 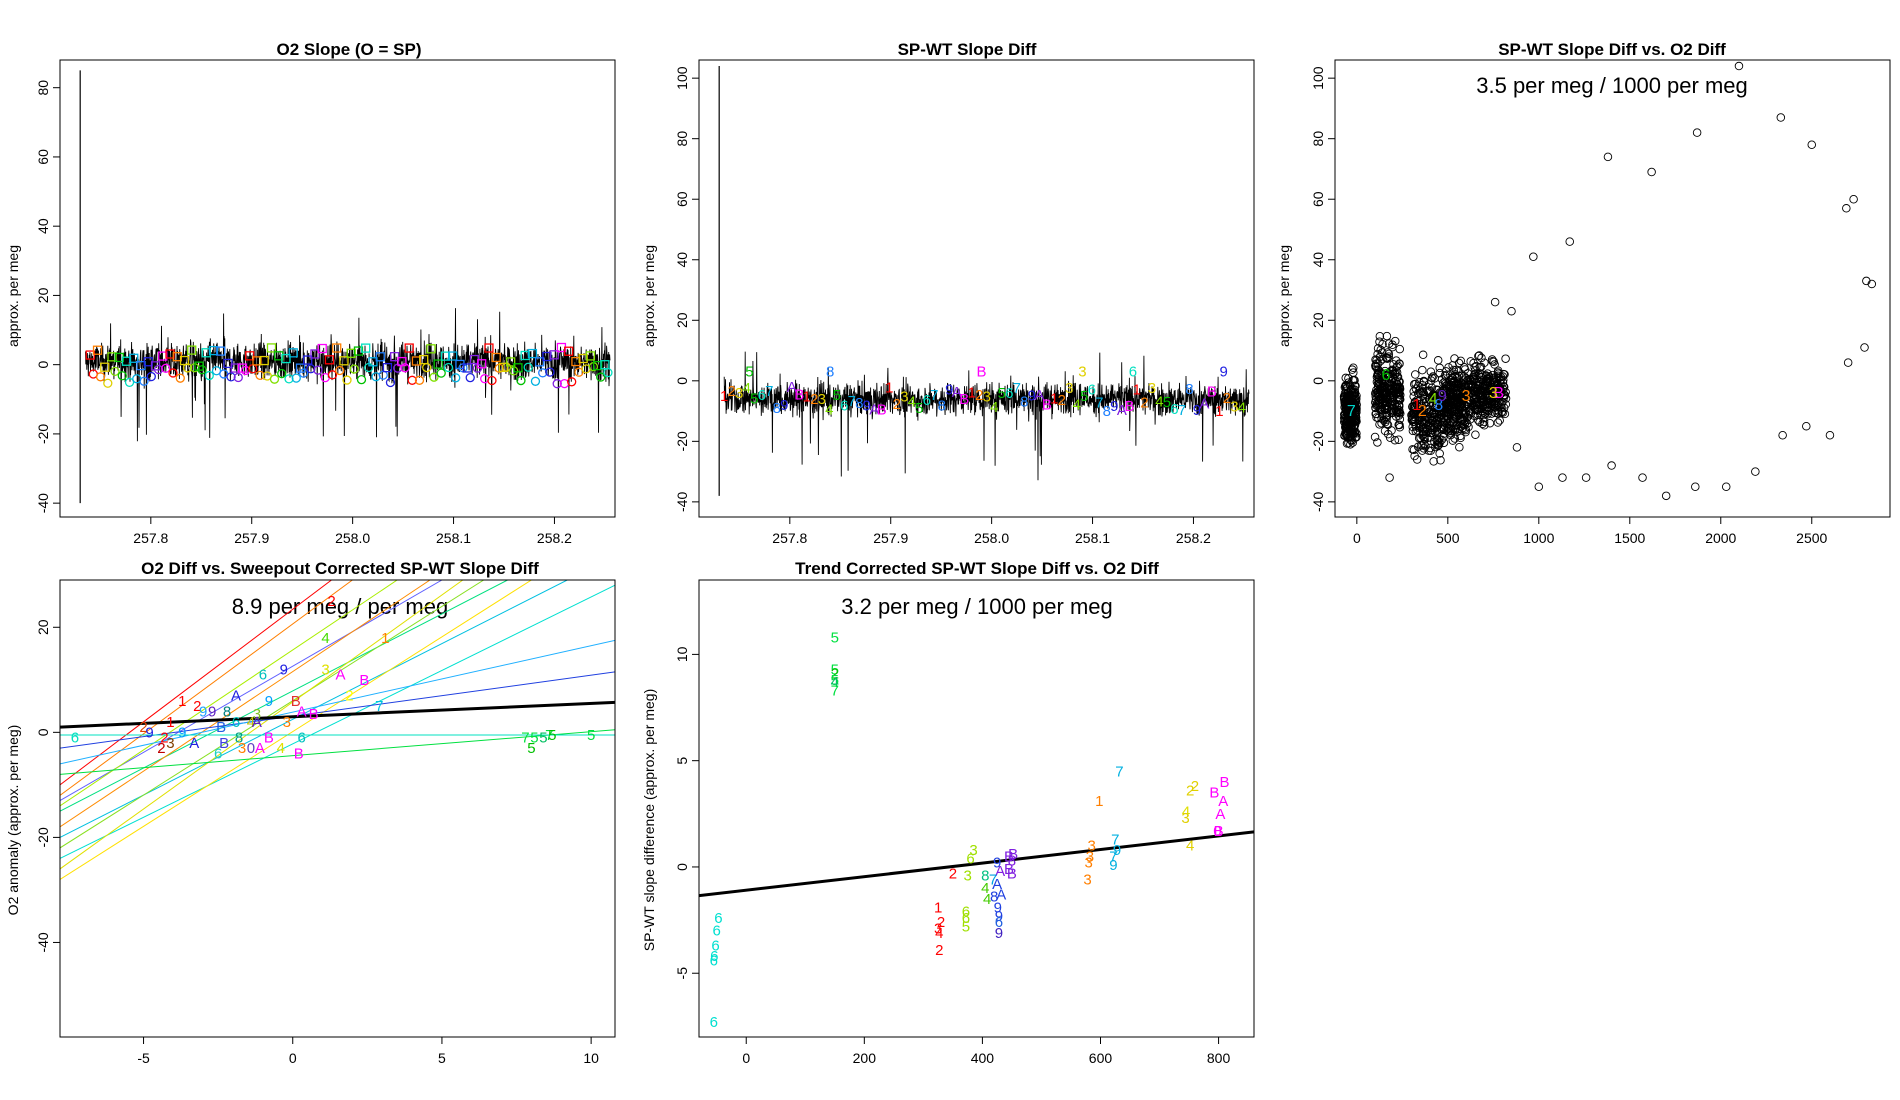 I want to click on group-label: 1, so click(x=1416, y=405).